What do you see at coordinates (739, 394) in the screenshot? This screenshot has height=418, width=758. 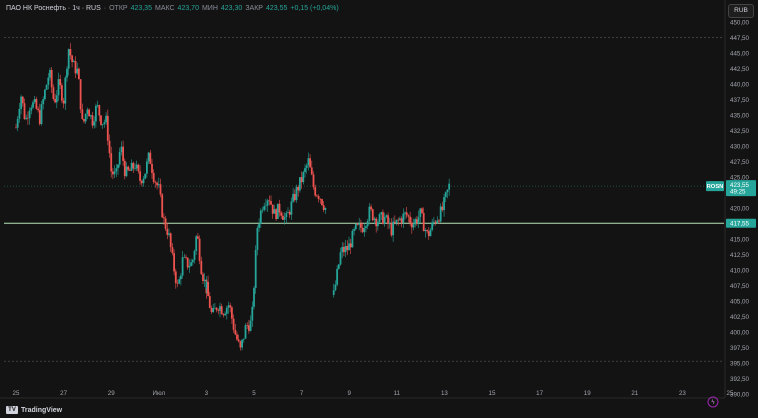 I see `price-tick-label: 390,00` at bounding box center [739, 394].